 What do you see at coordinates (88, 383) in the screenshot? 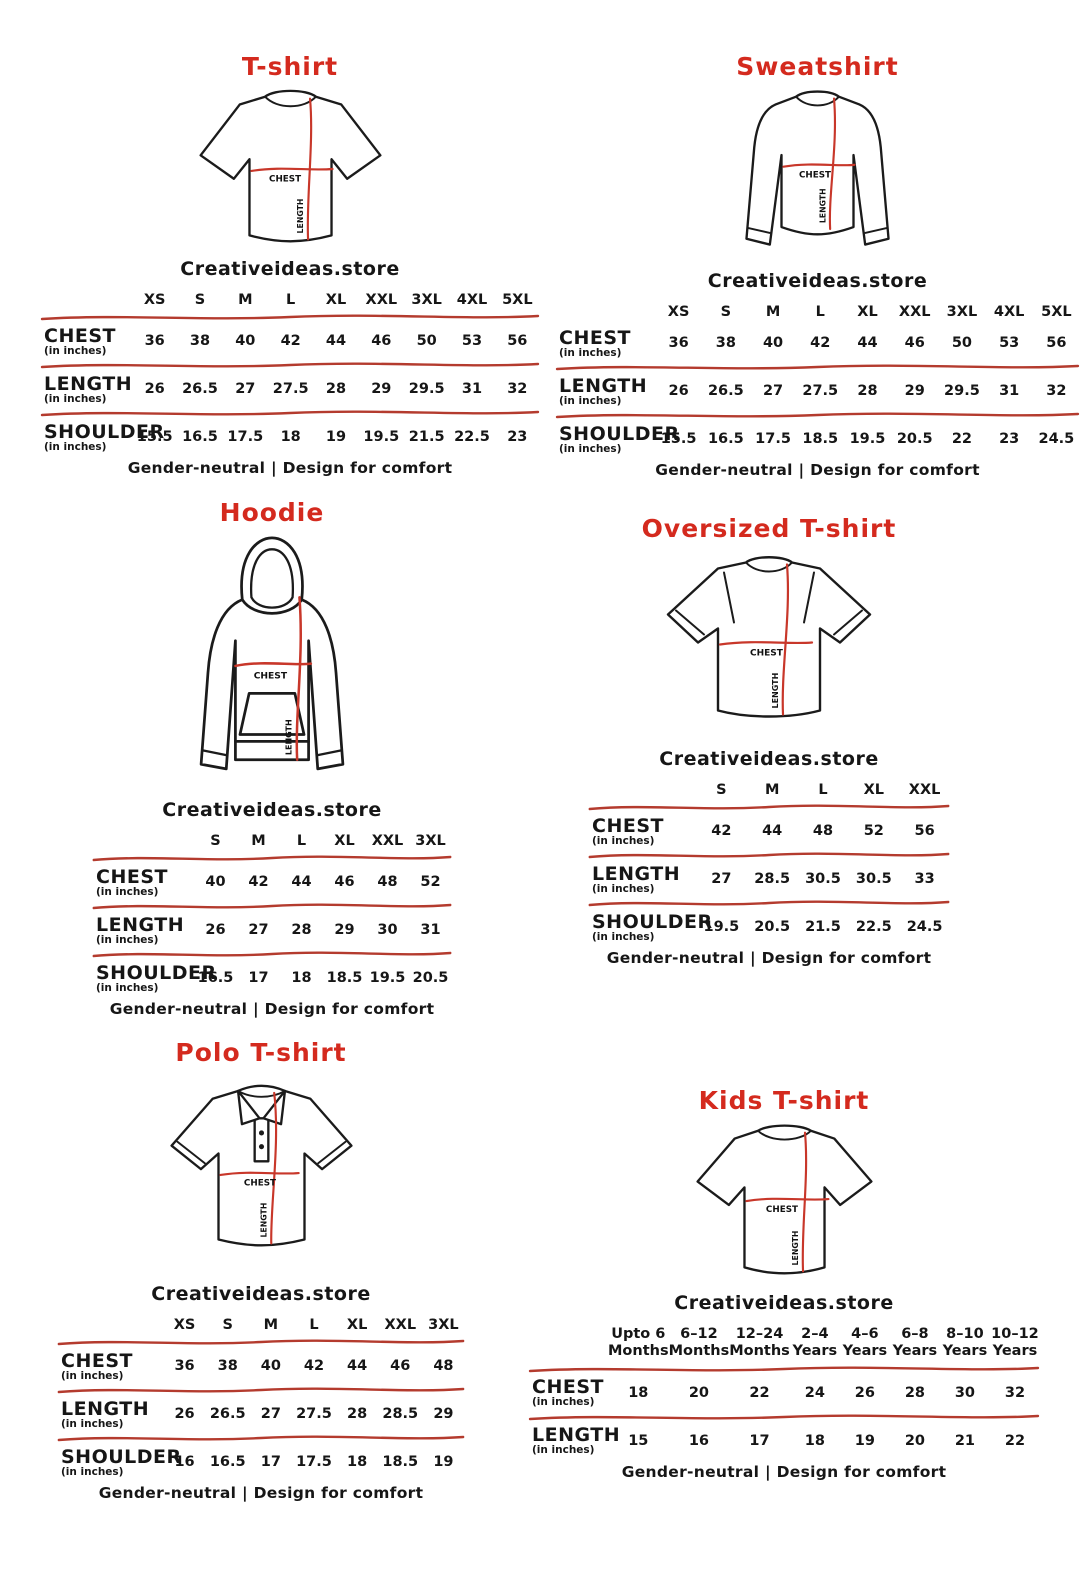
I see `measure-name: LENGTH` at bounding box center [88, 383].